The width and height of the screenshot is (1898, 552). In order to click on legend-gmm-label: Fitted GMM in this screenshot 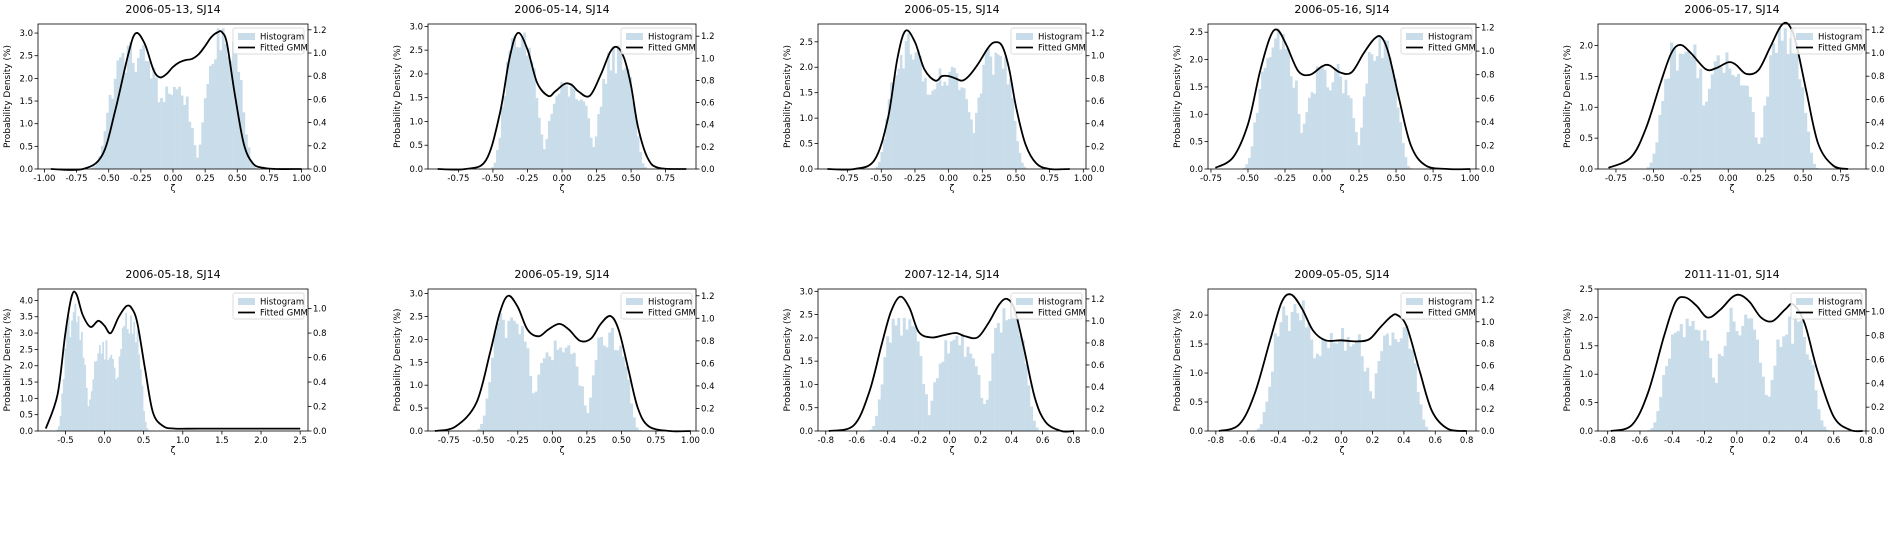, I will do `click(1452, 49)`.